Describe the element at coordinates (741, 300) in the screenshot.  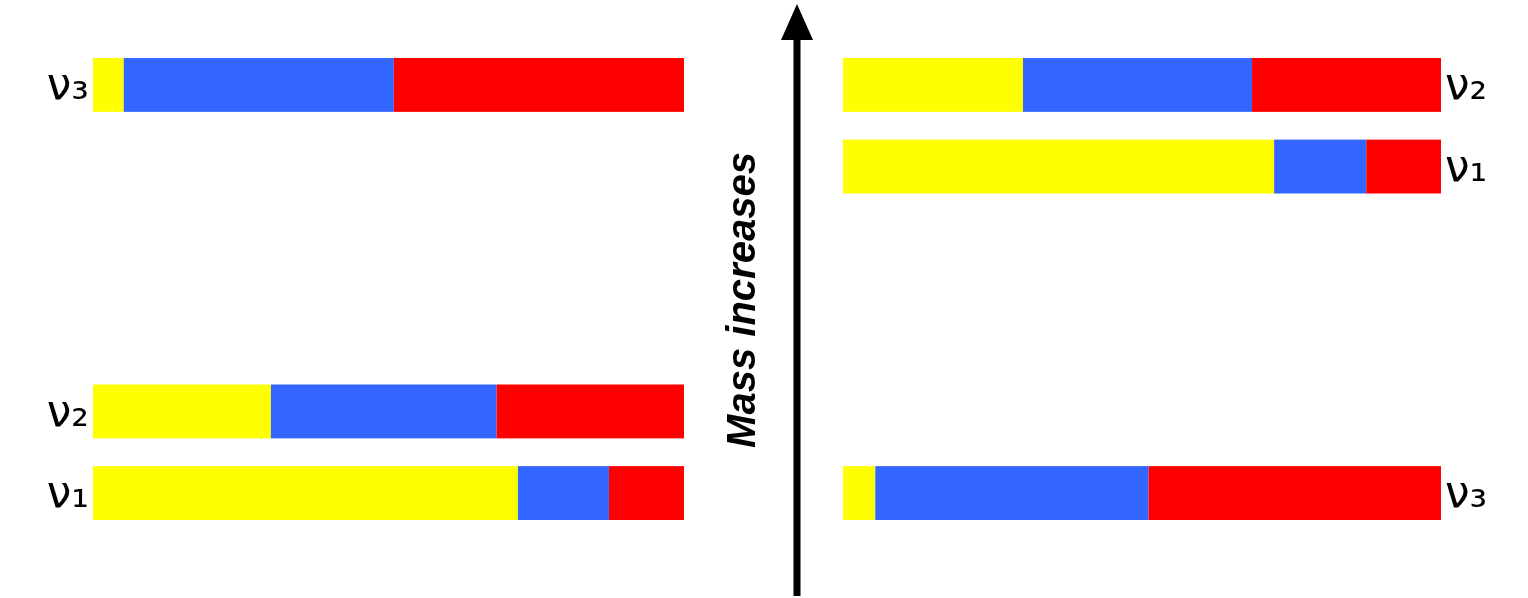
I see `text: Mass increases` at that location.